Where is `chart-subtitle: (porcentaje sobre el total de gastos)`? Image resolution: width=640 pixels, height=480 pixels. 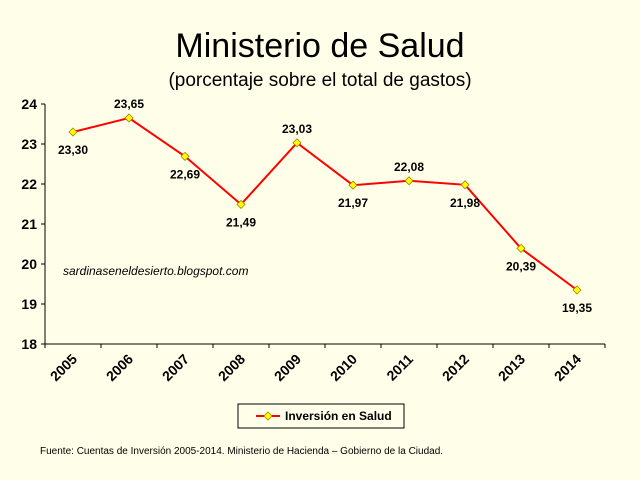
chart-subtitle: (porcentaje sobre el total de gastos) is located at coordinates (320, 80).